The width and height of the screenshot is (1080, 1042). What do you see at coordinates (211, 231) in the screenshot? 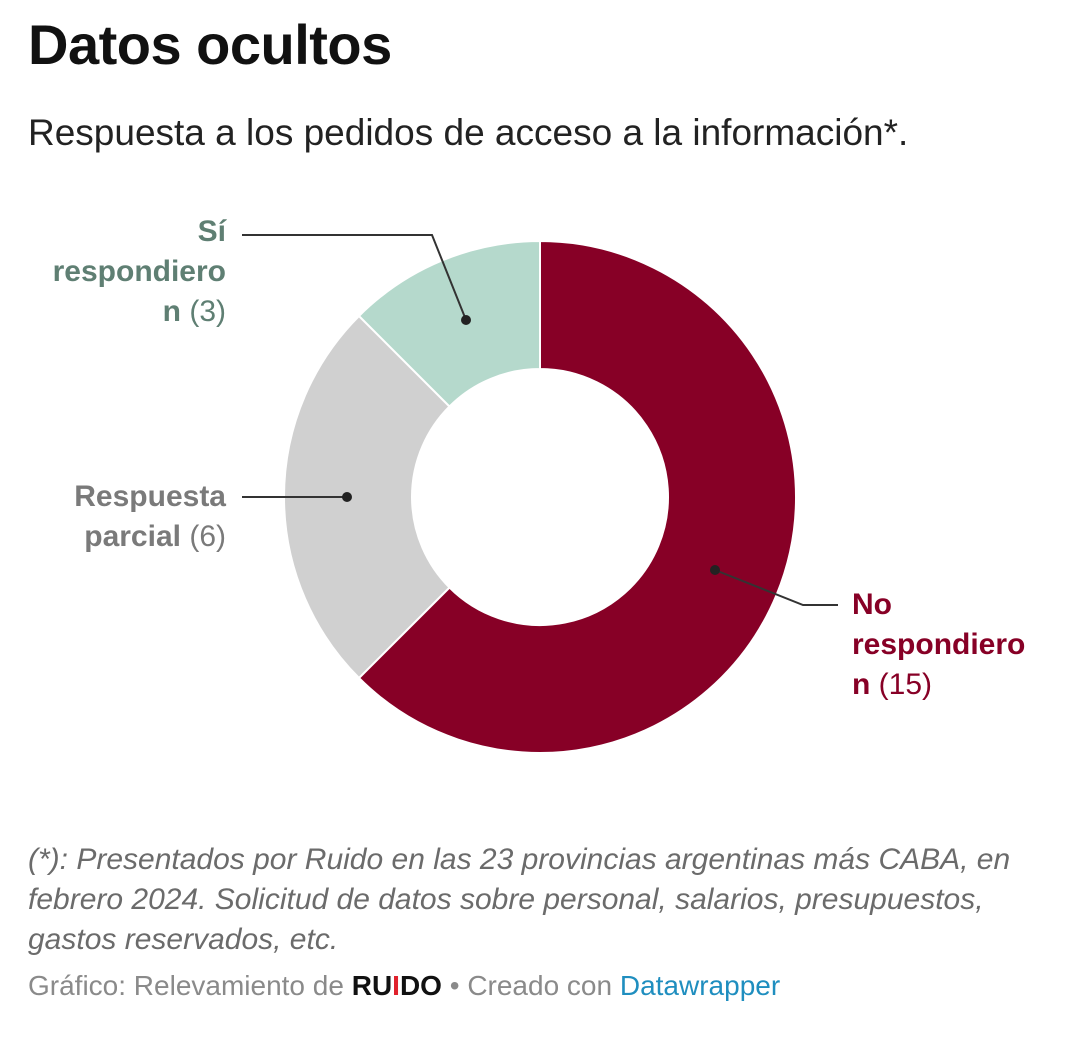
I see `label-si-name-1: Sí` at bounding box center [211, 231].